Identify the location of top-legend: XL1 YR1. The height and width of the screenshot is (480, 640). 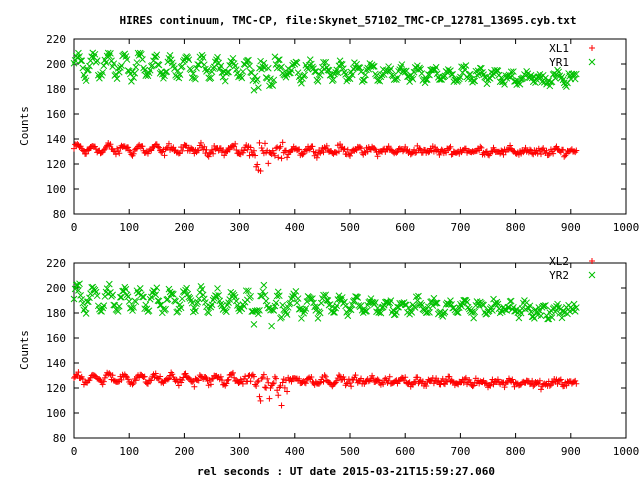
(572, 55).